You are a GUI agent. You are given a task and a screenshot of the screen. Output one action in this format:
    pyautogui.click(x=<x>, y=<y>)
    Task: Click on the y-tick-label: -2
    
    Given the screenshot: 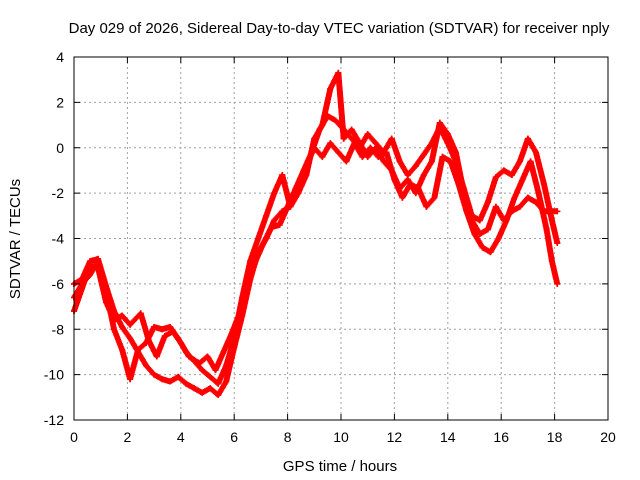 What is the action you would take?
    pyautogui.click(x=58, y=193)
    